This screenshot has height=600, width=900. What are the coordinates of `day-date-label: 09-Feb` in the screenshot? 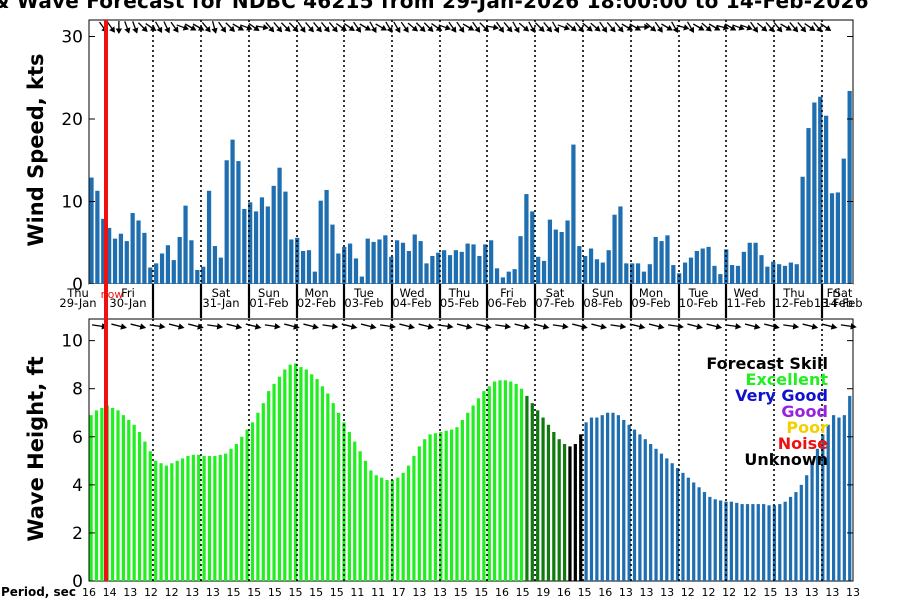 It's located at (650, 303).